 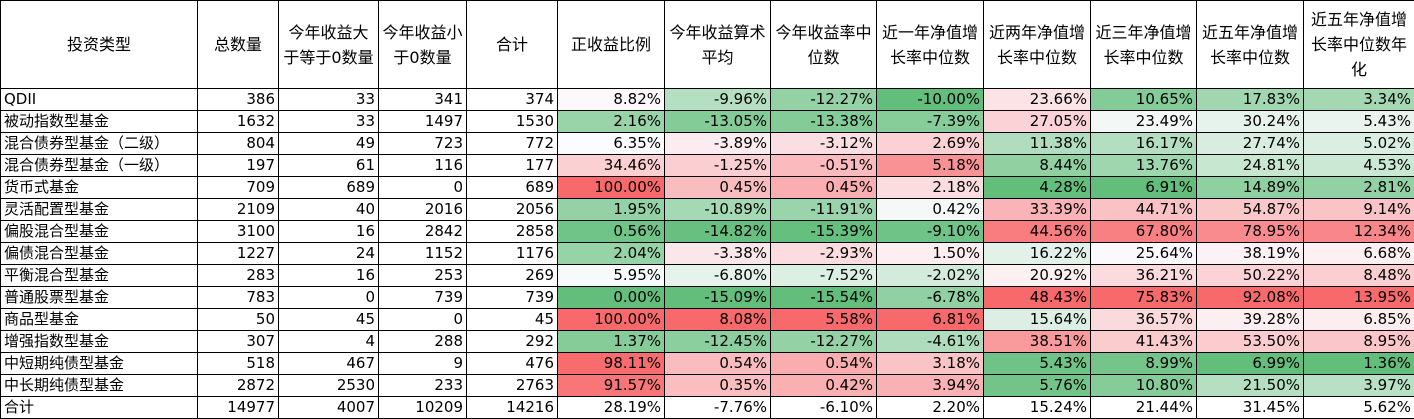 I want to click on table-cell: 386, so click(x=238, y=100).